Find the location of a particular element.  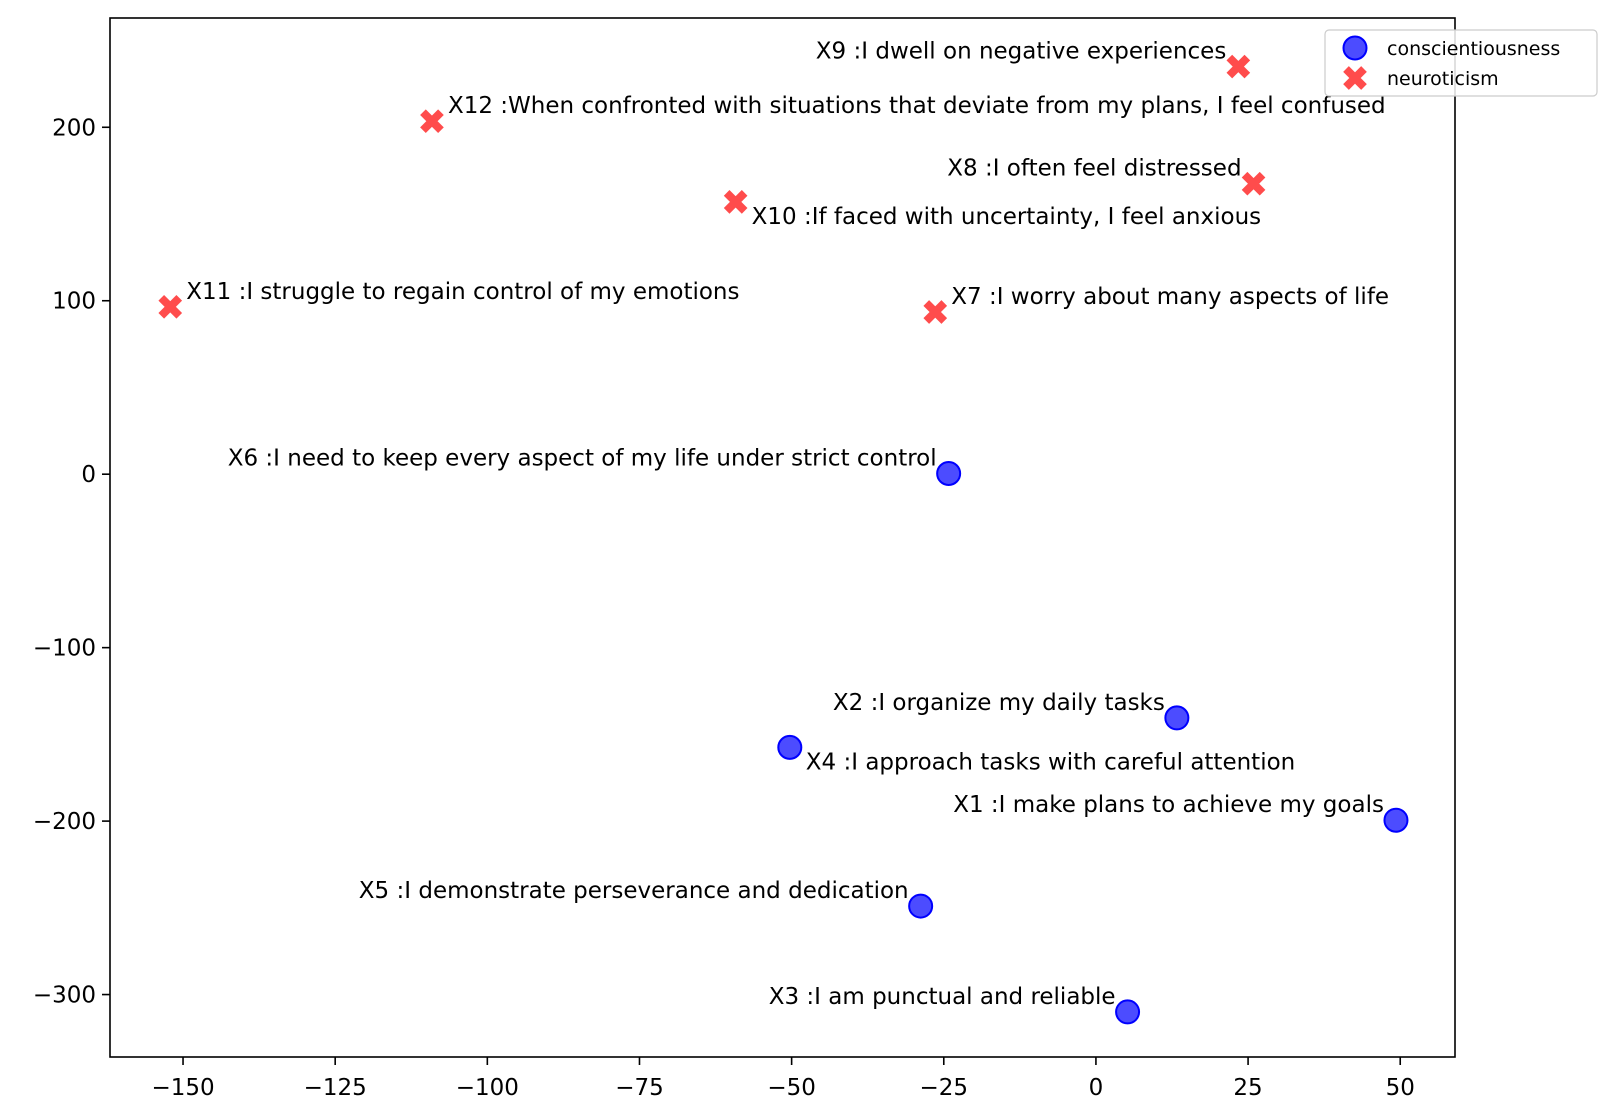

y-tick-label: −300 is located at coordinates (64, 996).